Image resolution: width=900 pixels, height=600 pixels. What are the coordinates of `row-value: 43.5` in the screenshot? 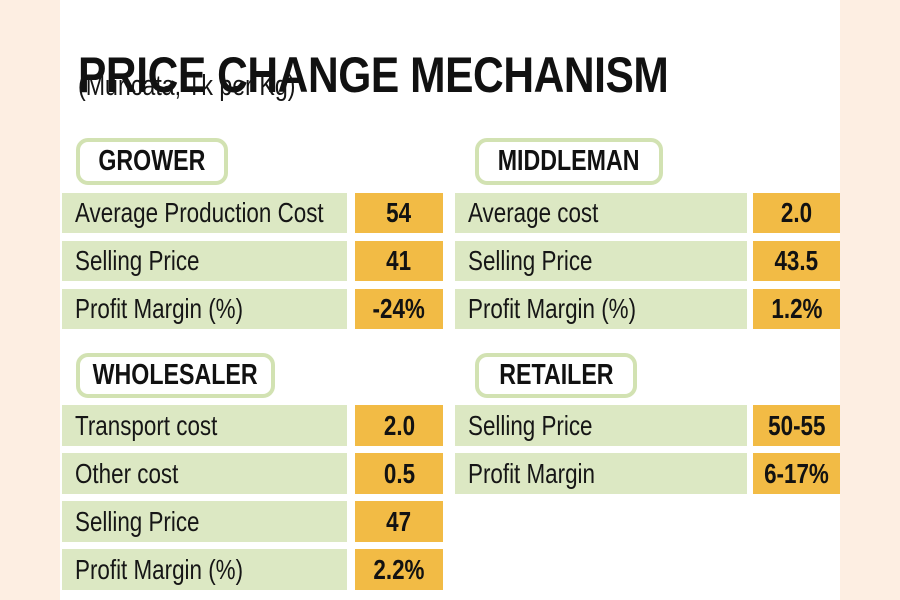 It's located at (796, 261).